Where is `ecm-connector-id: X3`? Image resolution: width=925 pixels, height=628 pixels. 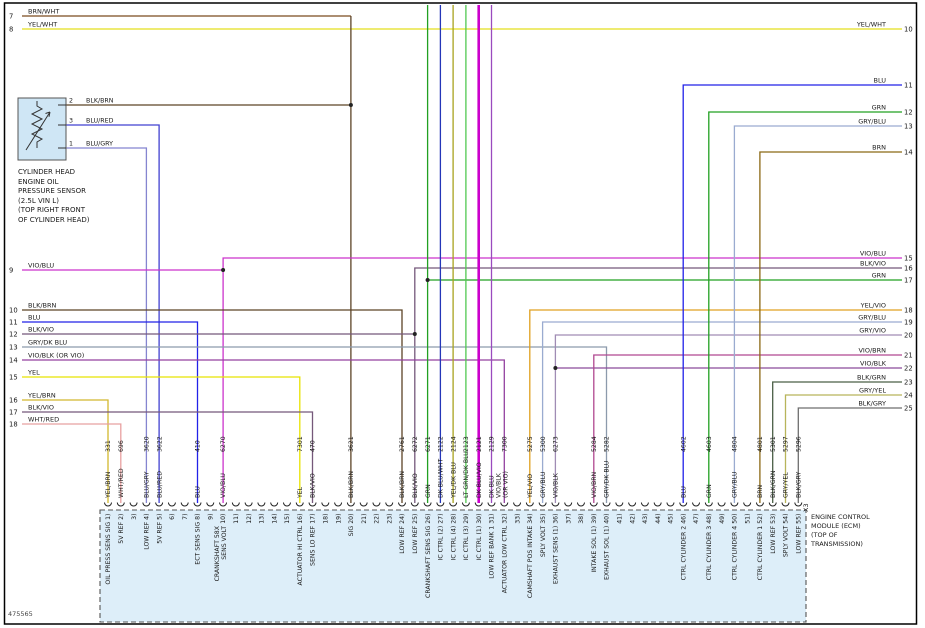 ecm-connector-id: X3 is located at coordinates (806, 507).